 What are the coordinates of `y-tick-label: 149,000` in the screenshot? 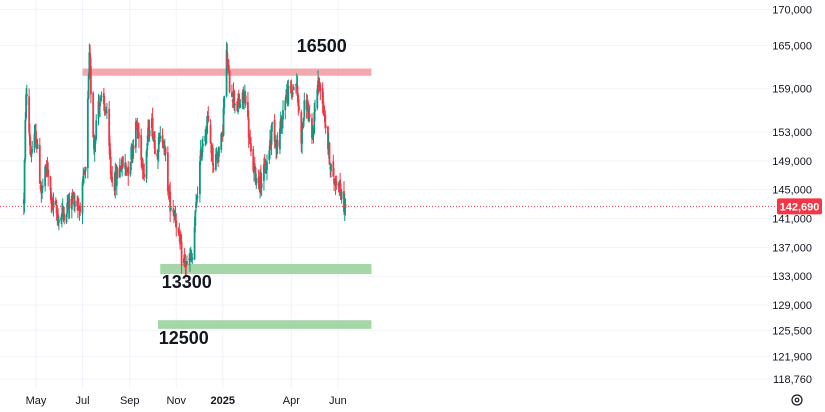 It's located at (792, 162).